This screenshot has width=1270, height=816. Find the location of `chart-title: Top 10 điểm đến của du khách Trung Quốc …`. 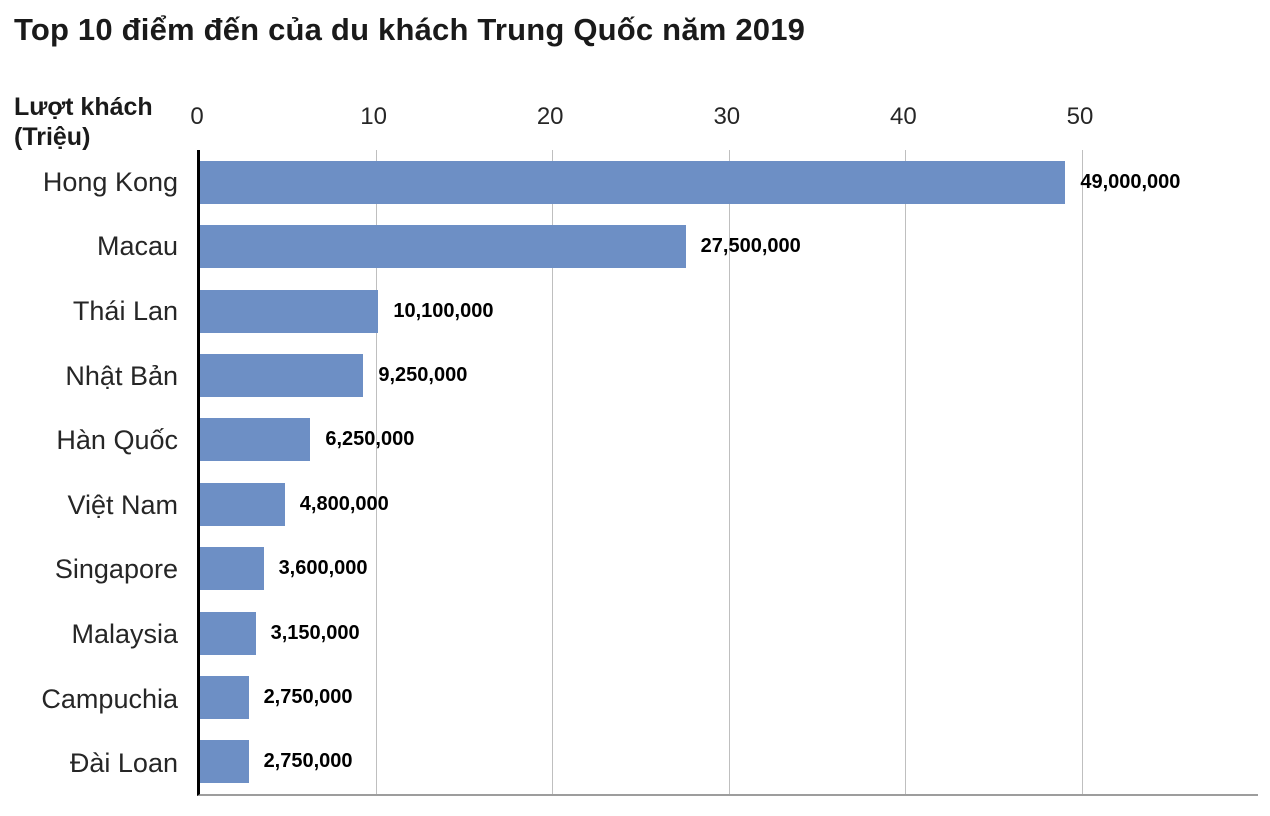

chart-title: Top 10 điểm đến của du khách Trung Quốc … is located at coordinates (410, 29).